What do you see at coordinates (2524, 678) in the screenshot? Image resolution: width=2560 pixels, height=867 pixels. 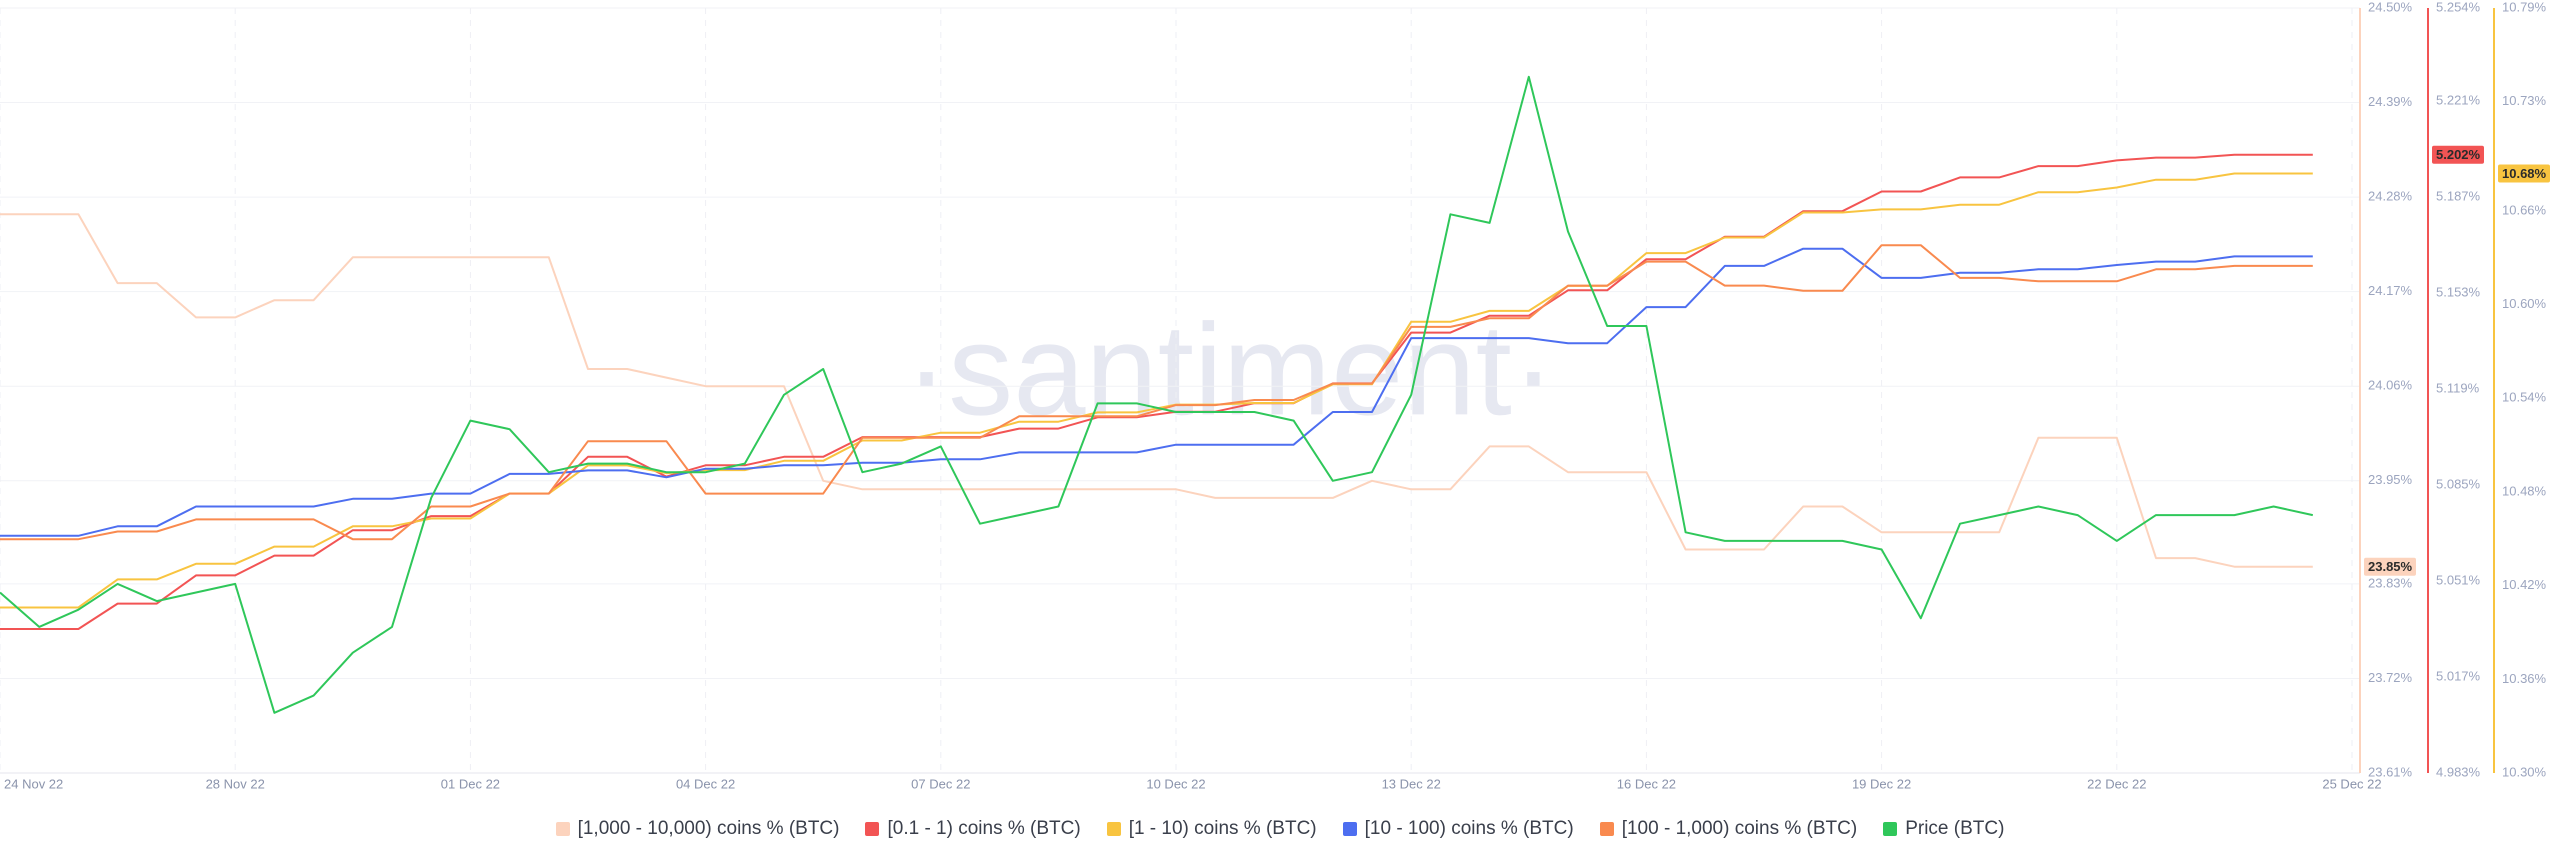 I see `y-tick-label: 10.36%` at bounding box center [2524, 678].